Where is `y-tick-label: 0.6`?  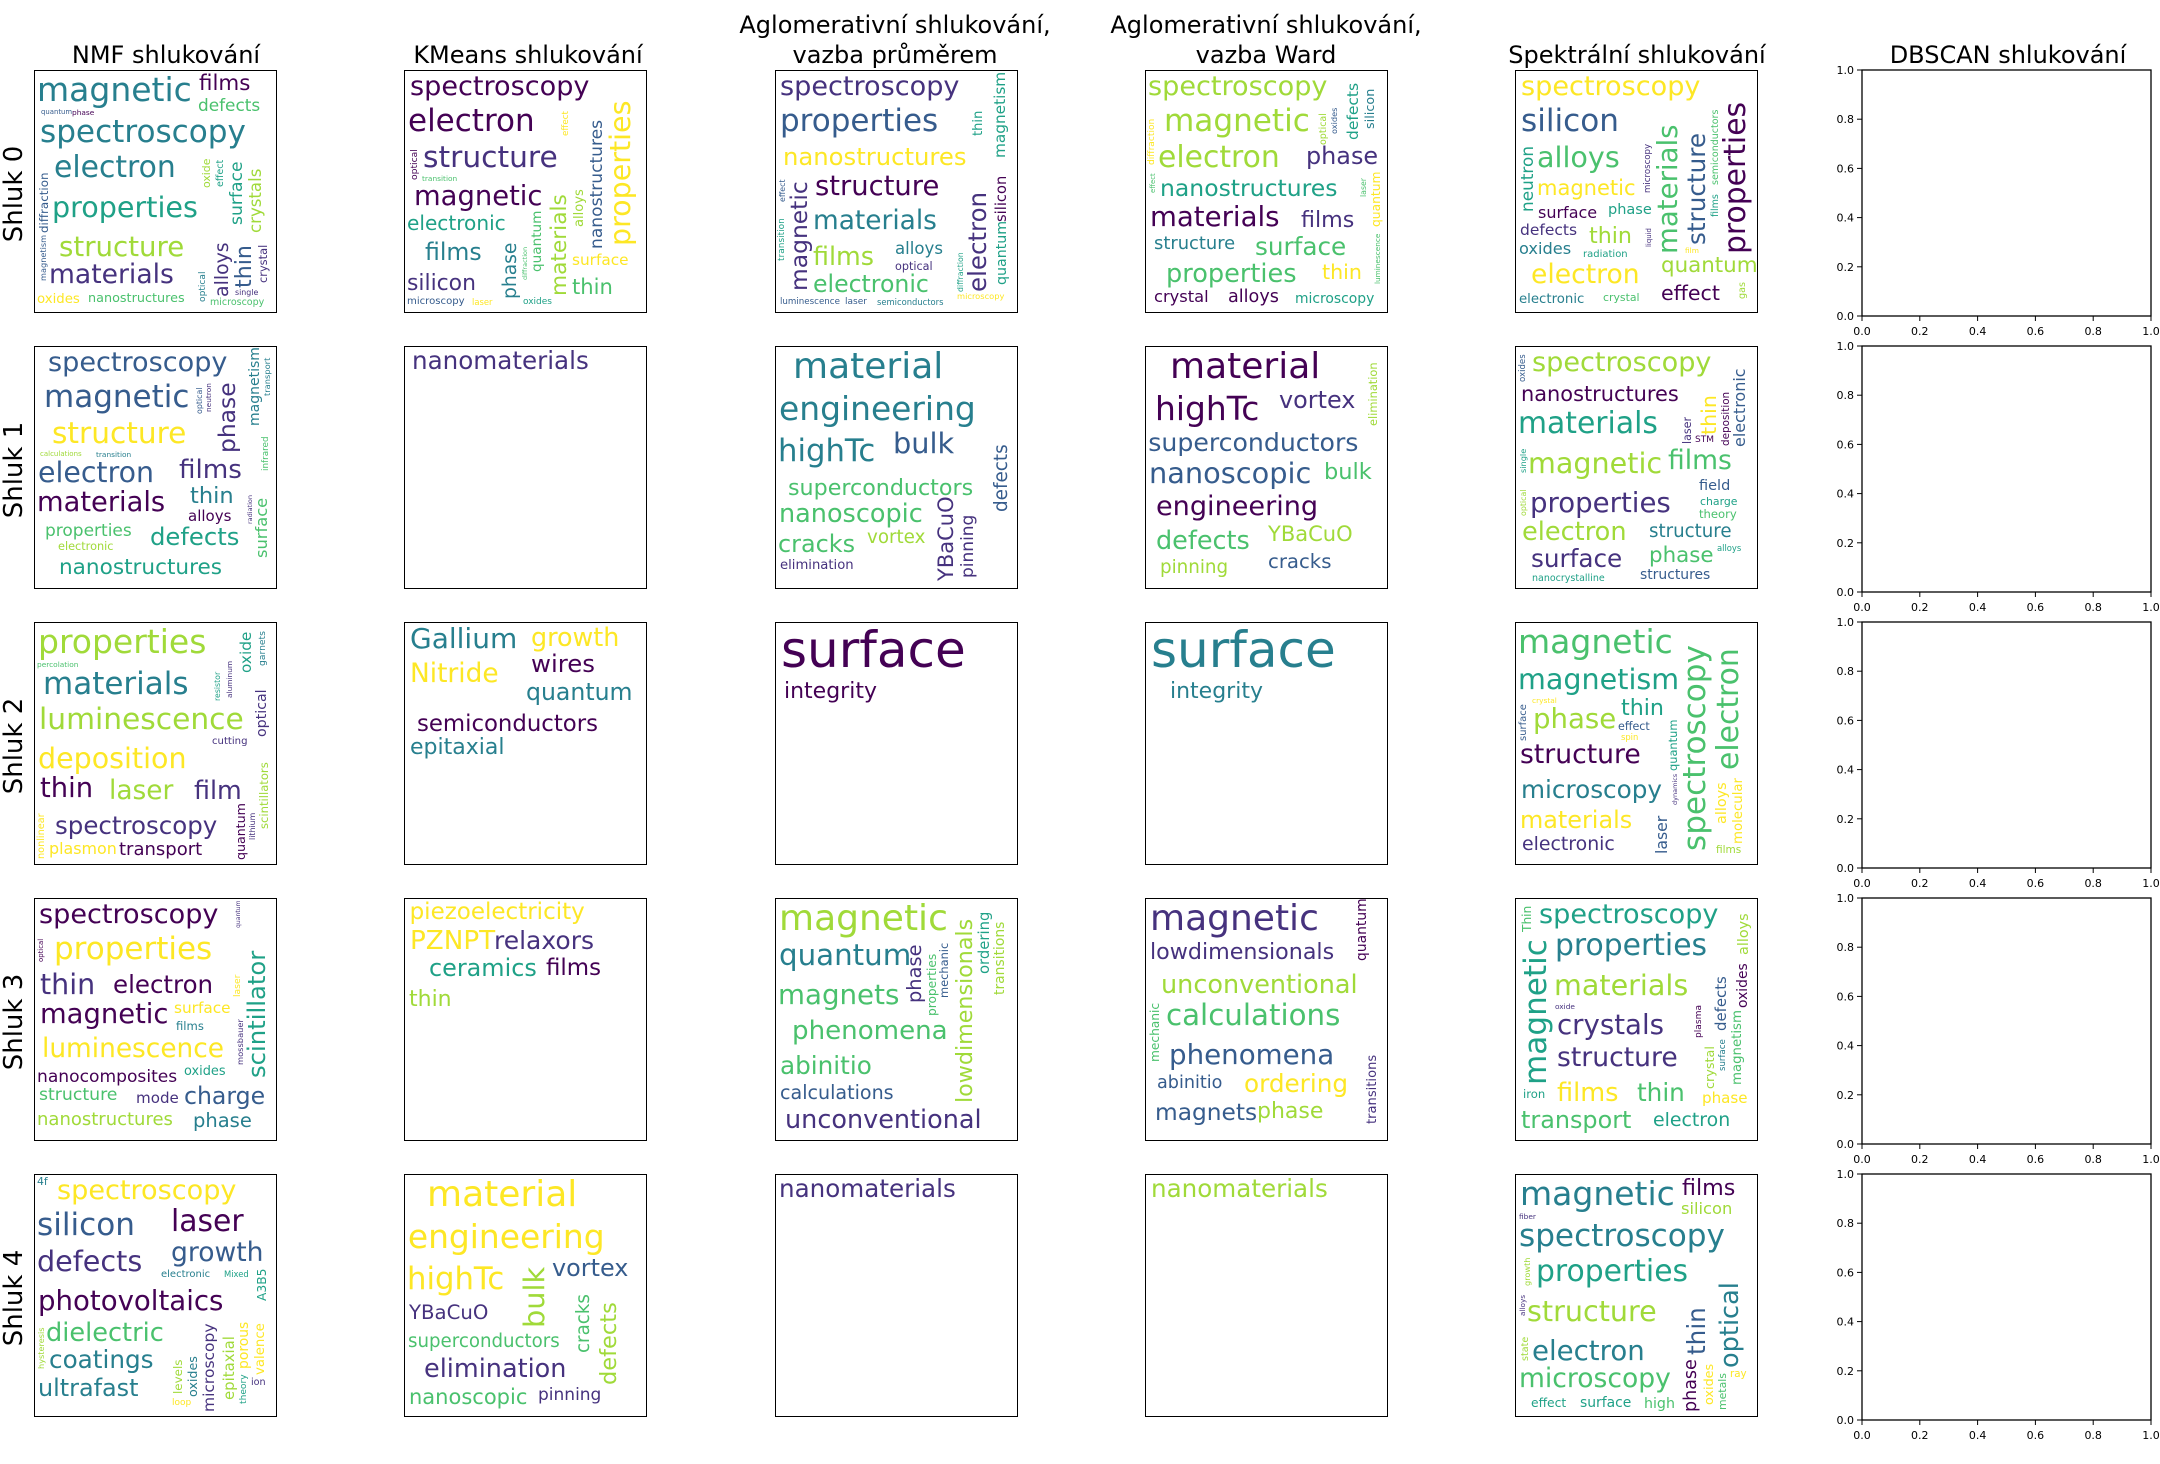 y-tick-label: 0.6 is located at coordinates (1846, 720).